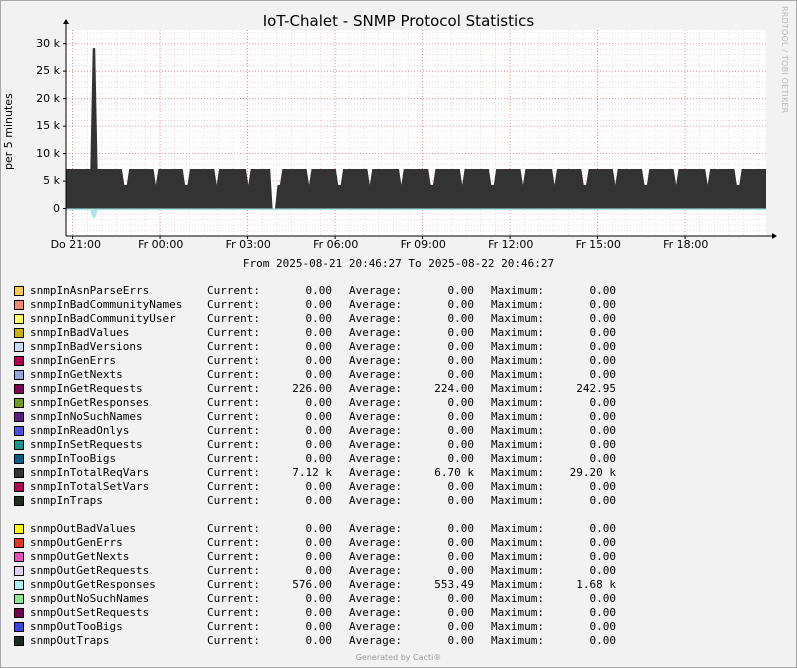  I want to click on legend-series-name: snmpInGetRequests, so click(86, 388).